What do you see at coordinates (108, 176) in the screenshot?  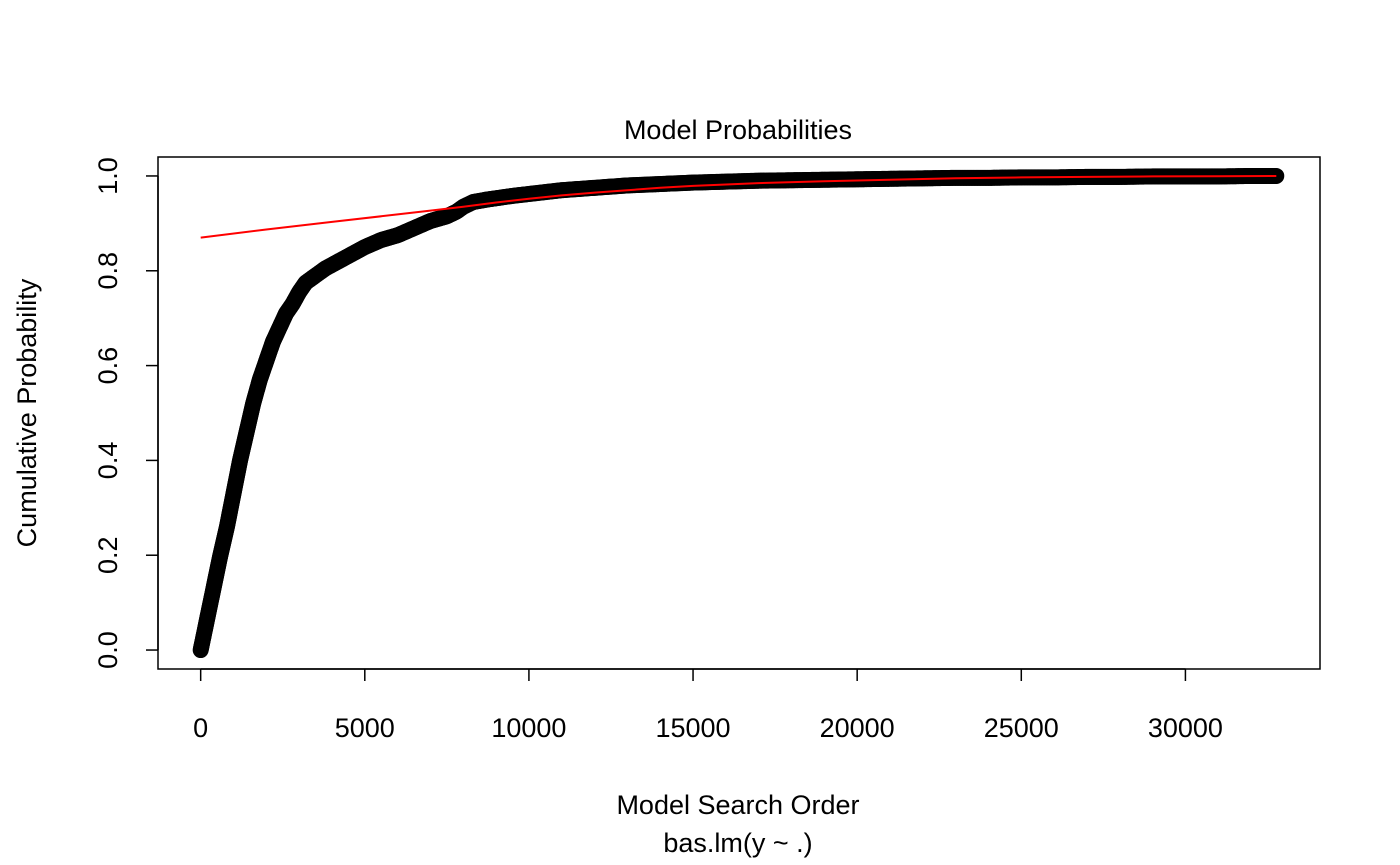 I see `y-tick-label: 1.0` at bounding box center [108, 176].